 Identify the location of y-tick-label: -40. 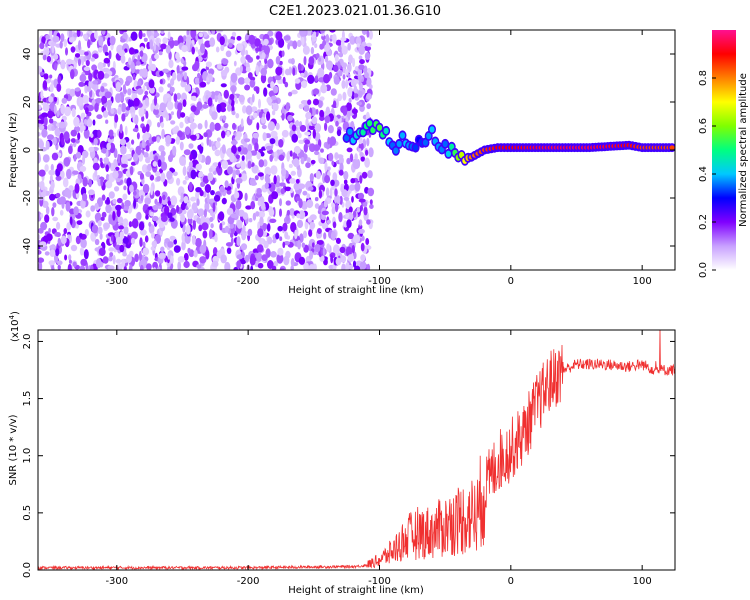
(27, 246).